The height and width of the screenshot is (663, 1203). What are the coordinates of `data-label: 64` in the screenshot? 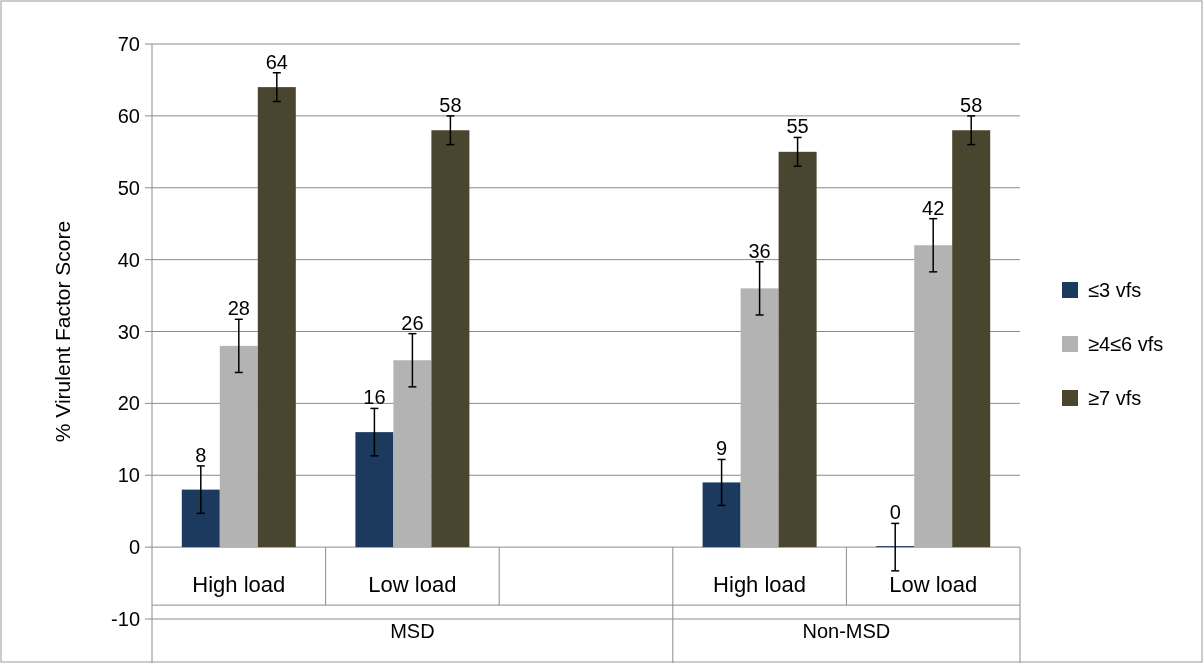 It's located at (276, 61).